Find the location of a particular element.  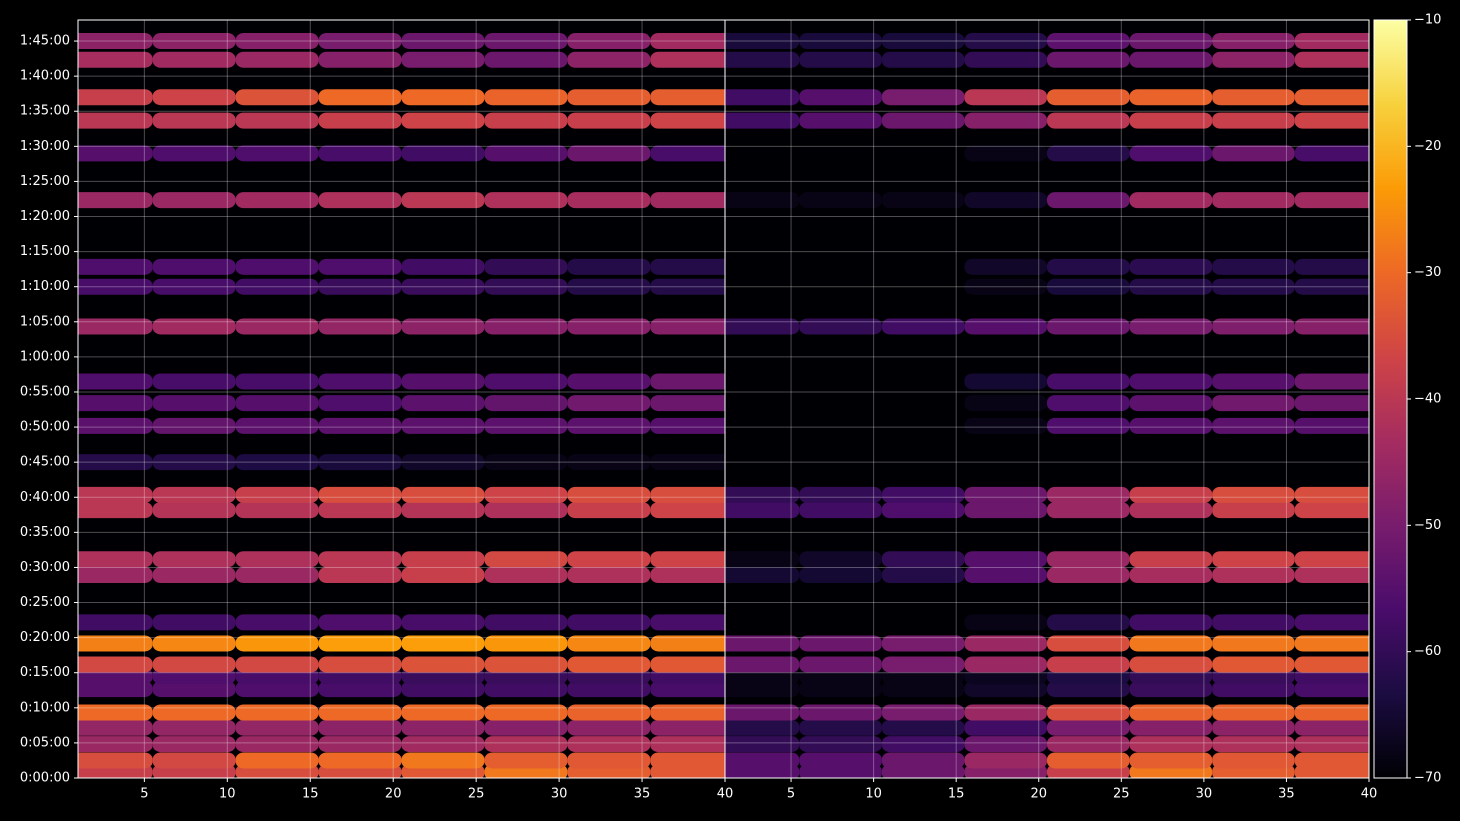

y-tick-label: 0:45:00 is located at coordinates (45, 462).